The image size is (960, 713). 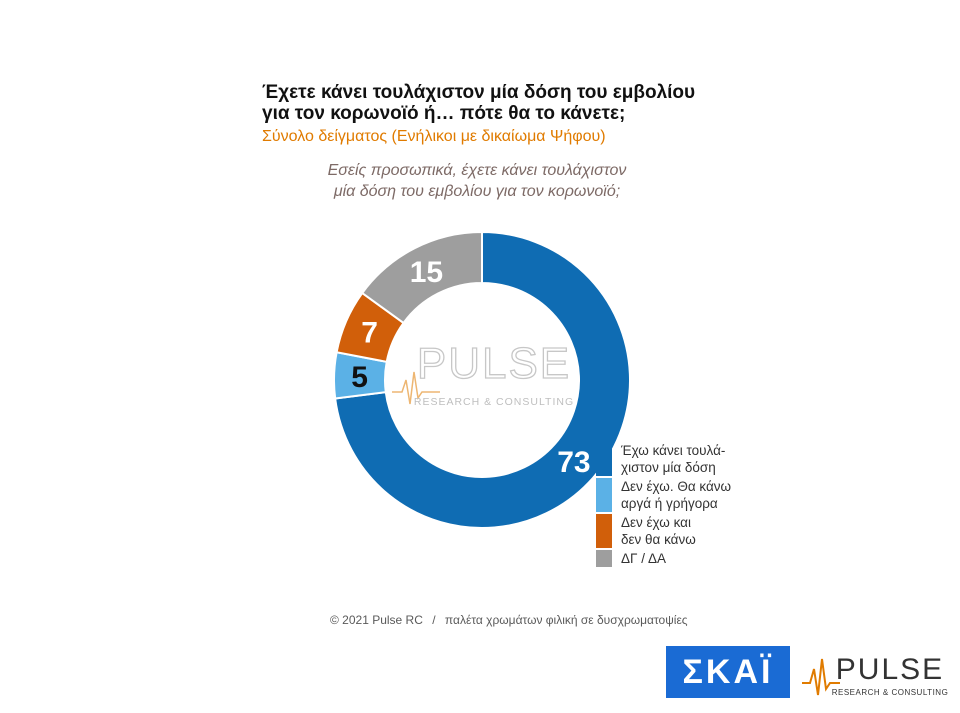 What do you see at coordinates (668, 467) in the screenshot?
I see `legend-label-line2: χιστον μία δόση` at bounding box center [668, 467].